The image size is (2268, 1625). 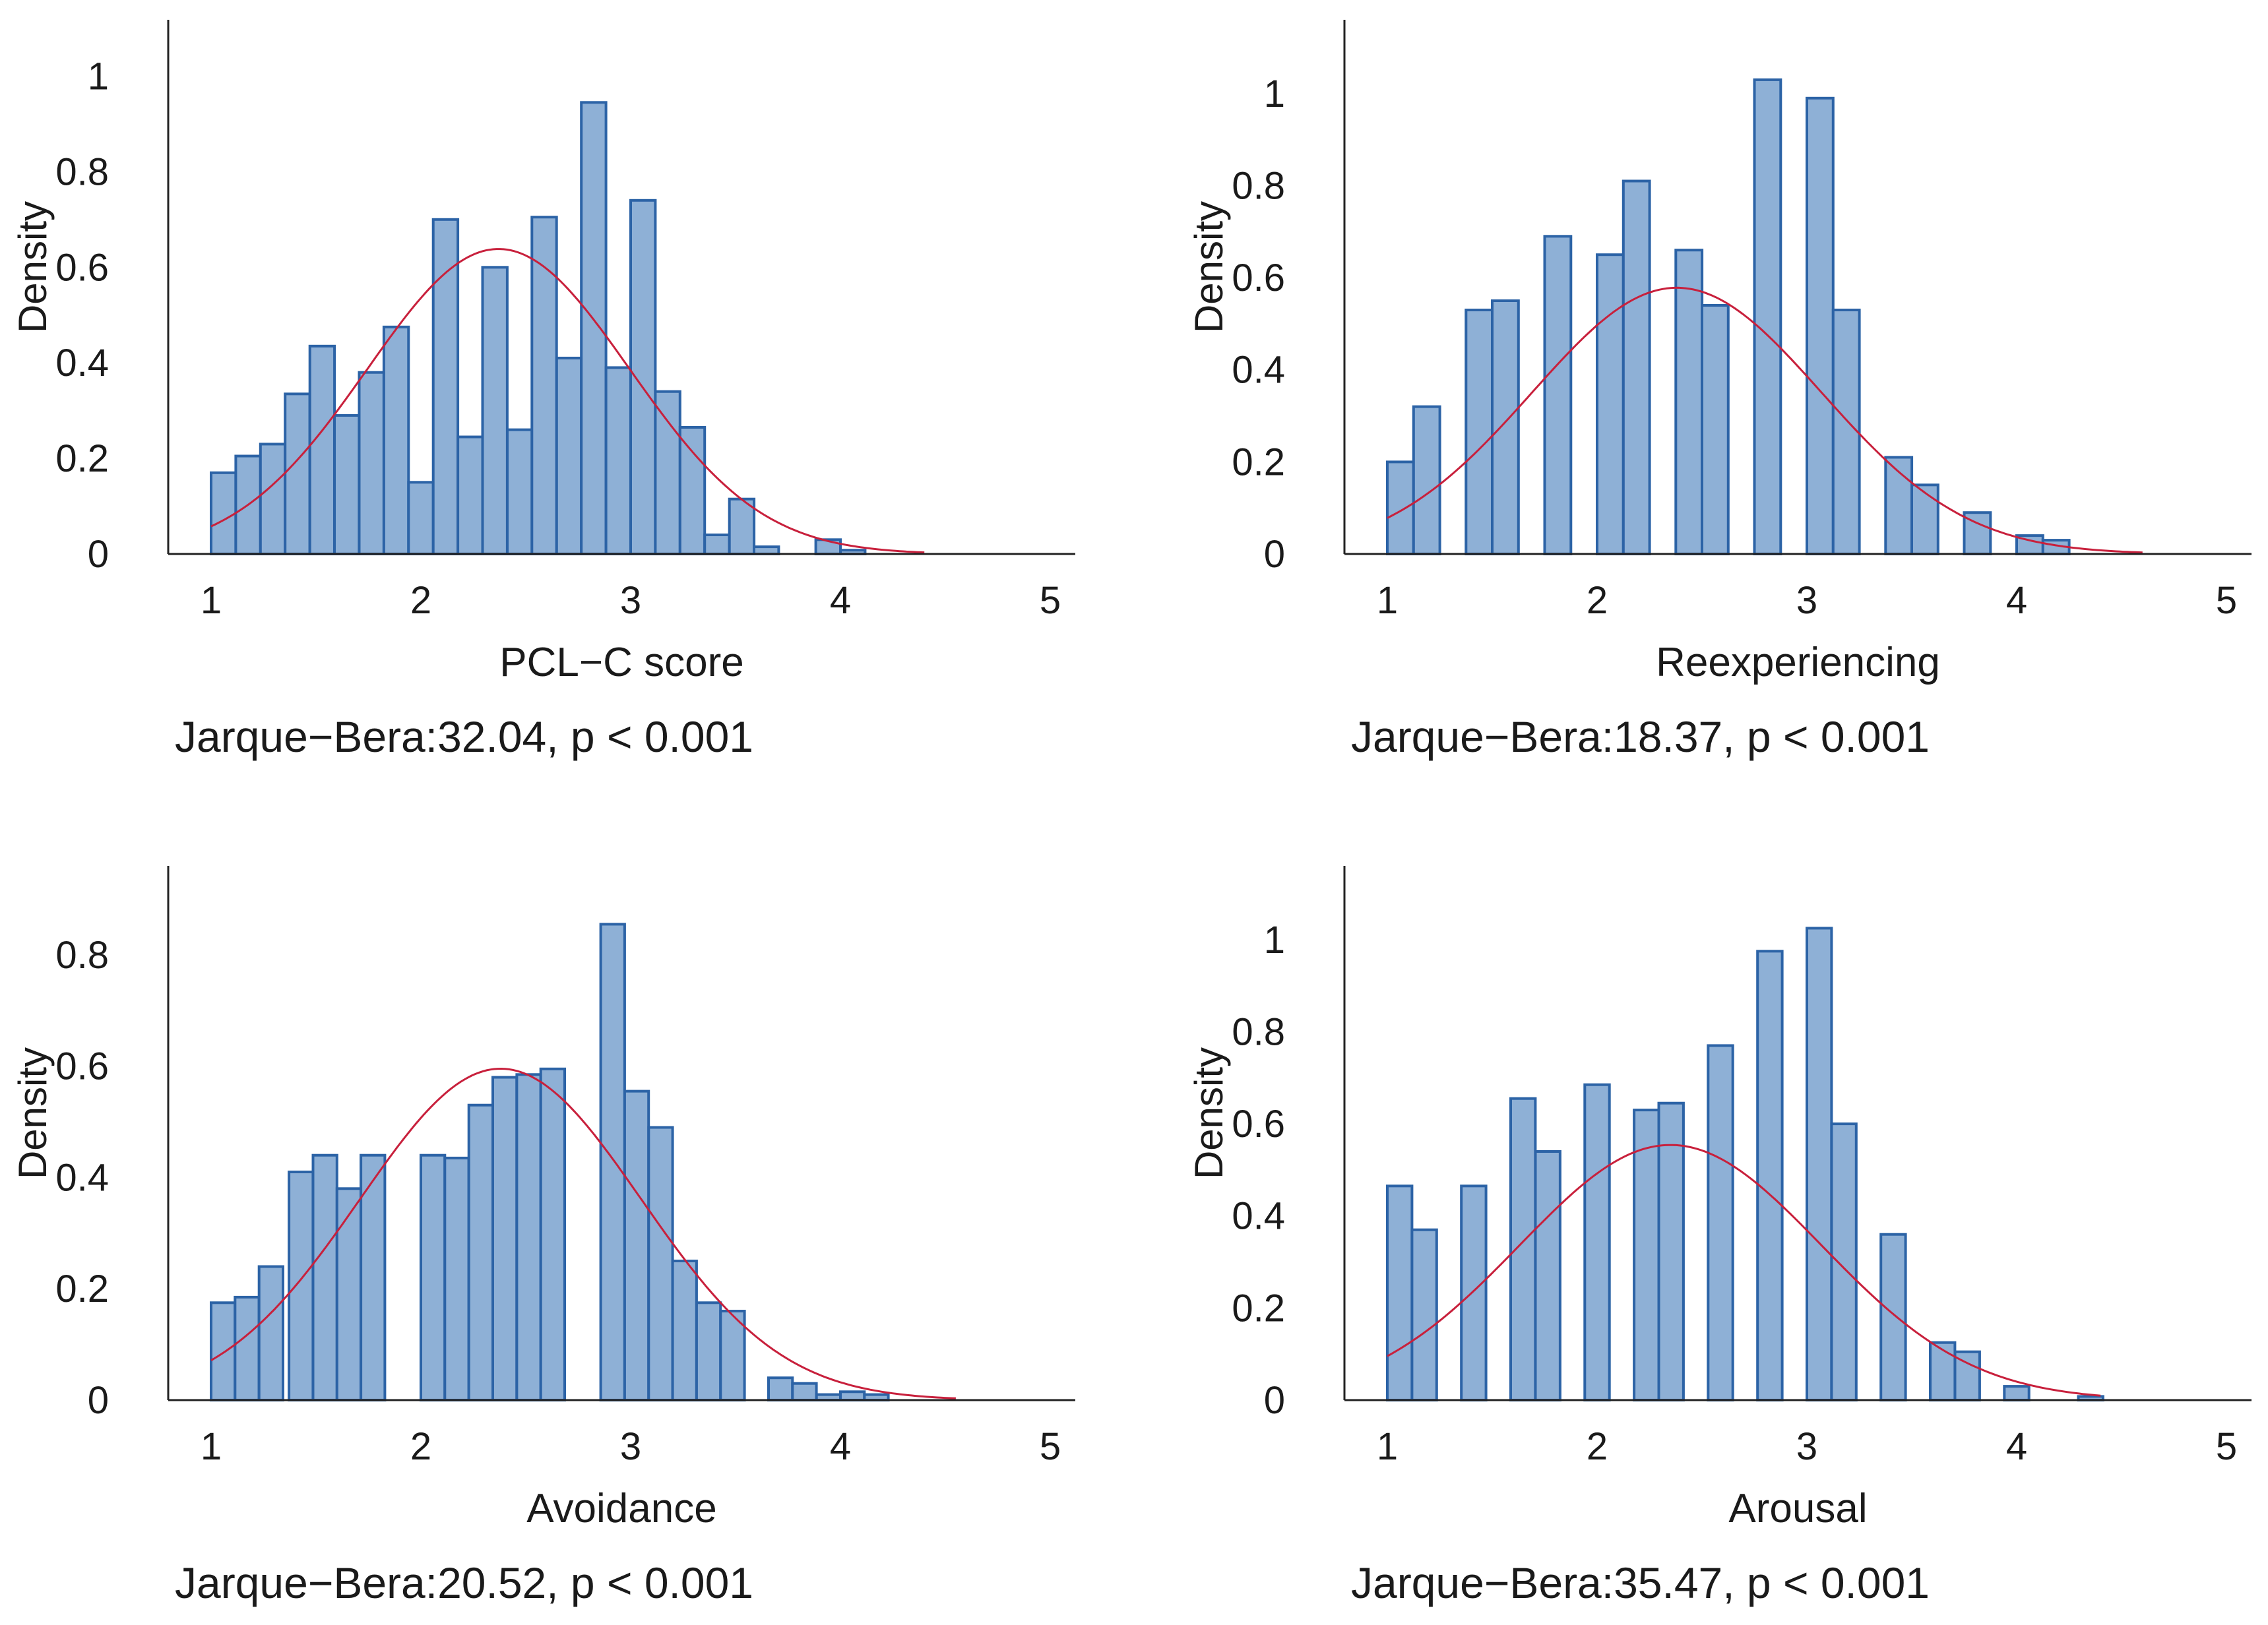 I want to click on x-axis-title: PCL−C score, so click(x=621, y=662).